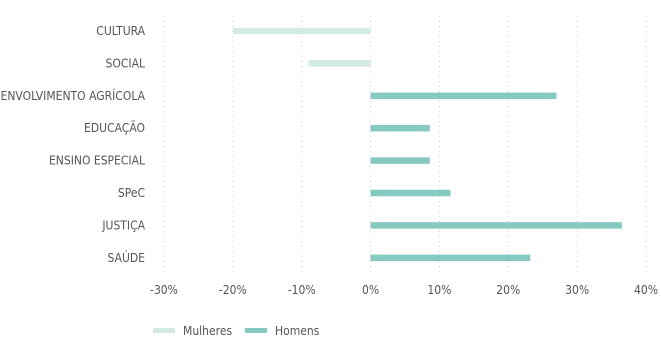  I want to click on category-label: SPeC, so click(131, 193).